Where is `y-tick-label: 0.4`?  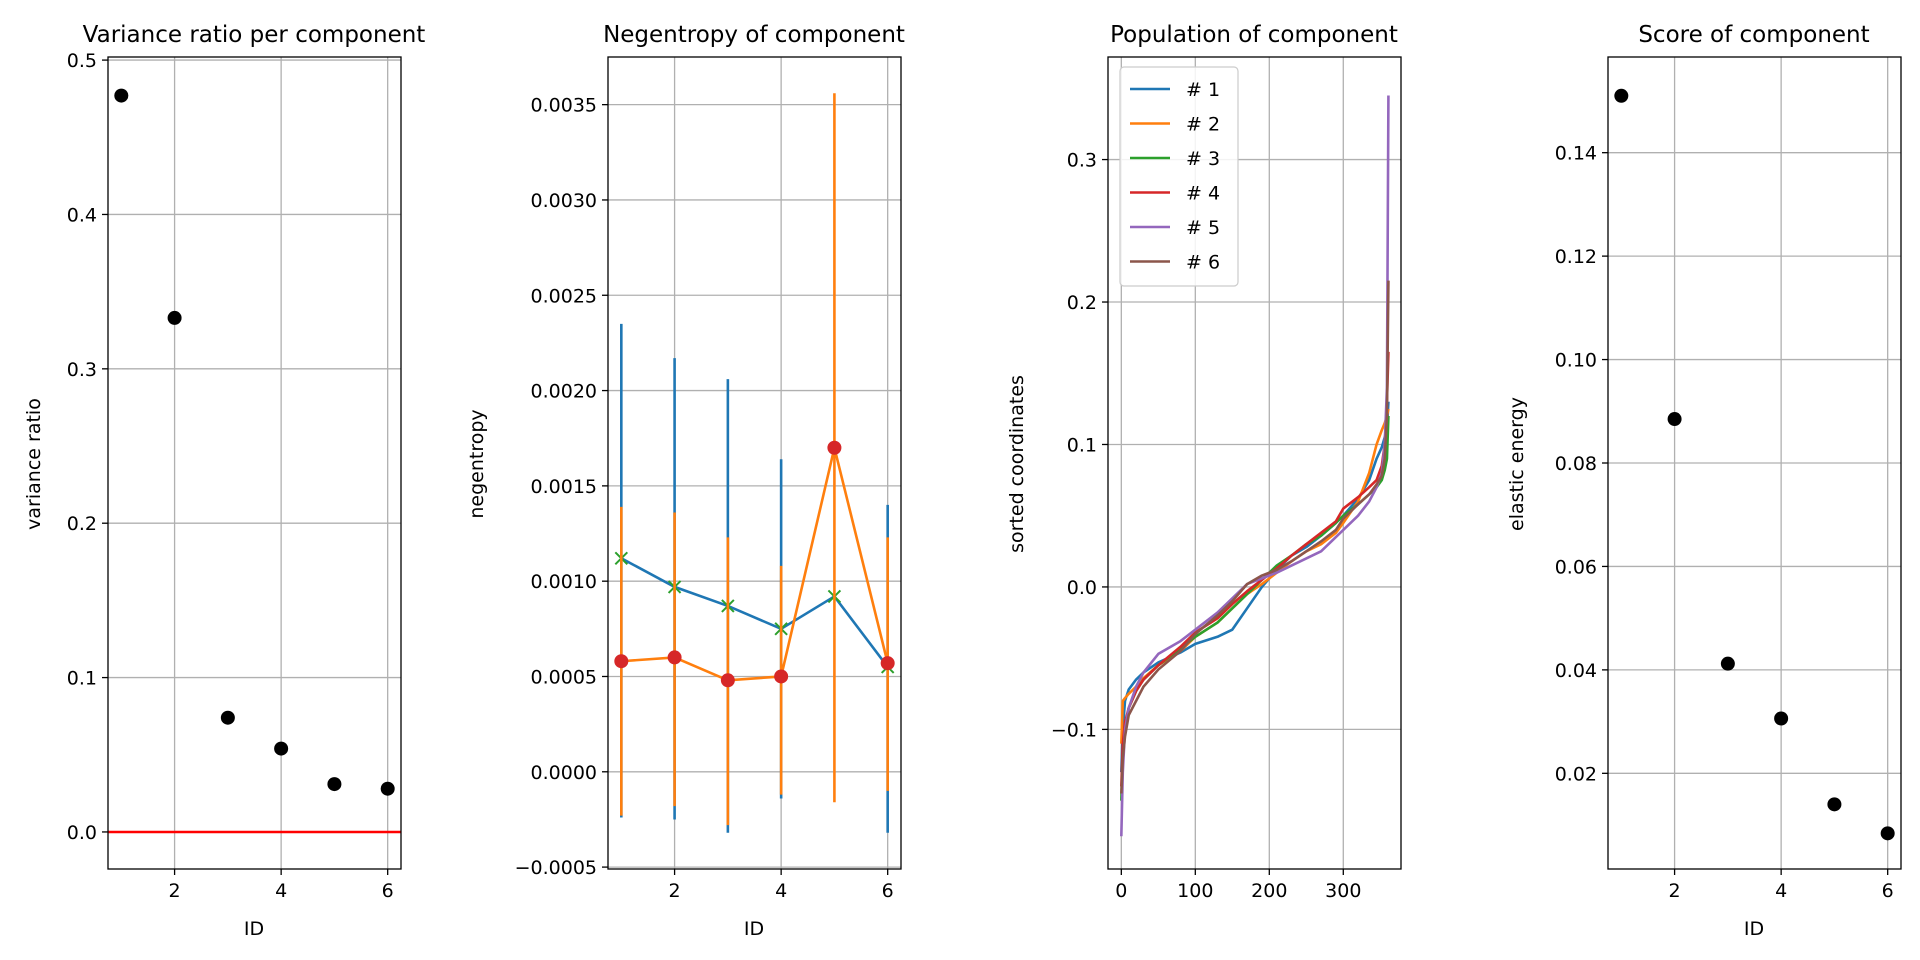
y-tick-label: 0.4 is located at coordinates (82, 215).